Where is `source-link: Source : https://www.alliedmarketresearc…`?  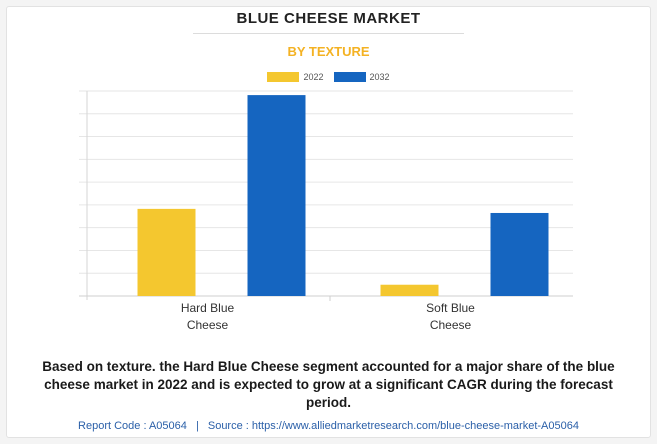 source-link: Source : https://www.alliedmarketresearc… is located at coordinates (393, 426).